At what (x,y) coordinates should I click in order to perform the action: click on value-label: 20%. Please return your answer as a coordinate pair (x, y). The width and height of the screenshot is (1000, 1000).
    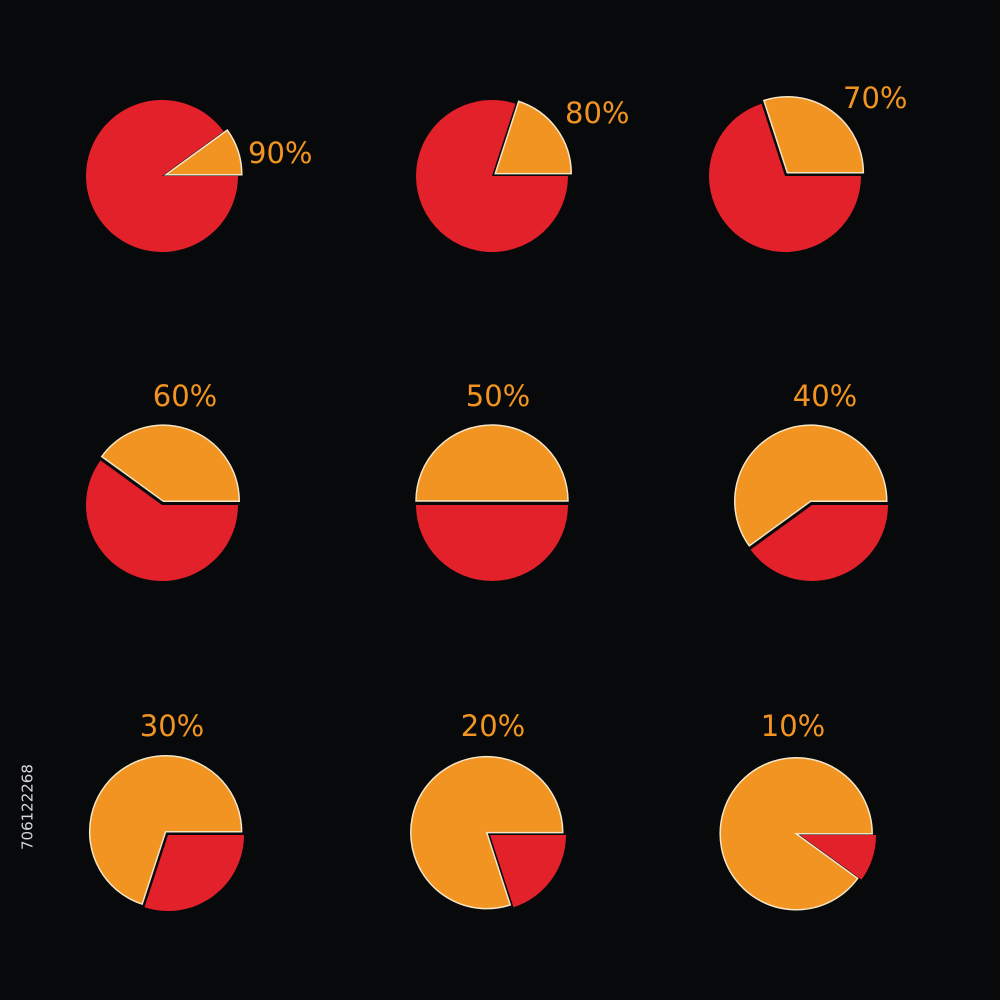
    Looking at the image, I should click on (493, 726).